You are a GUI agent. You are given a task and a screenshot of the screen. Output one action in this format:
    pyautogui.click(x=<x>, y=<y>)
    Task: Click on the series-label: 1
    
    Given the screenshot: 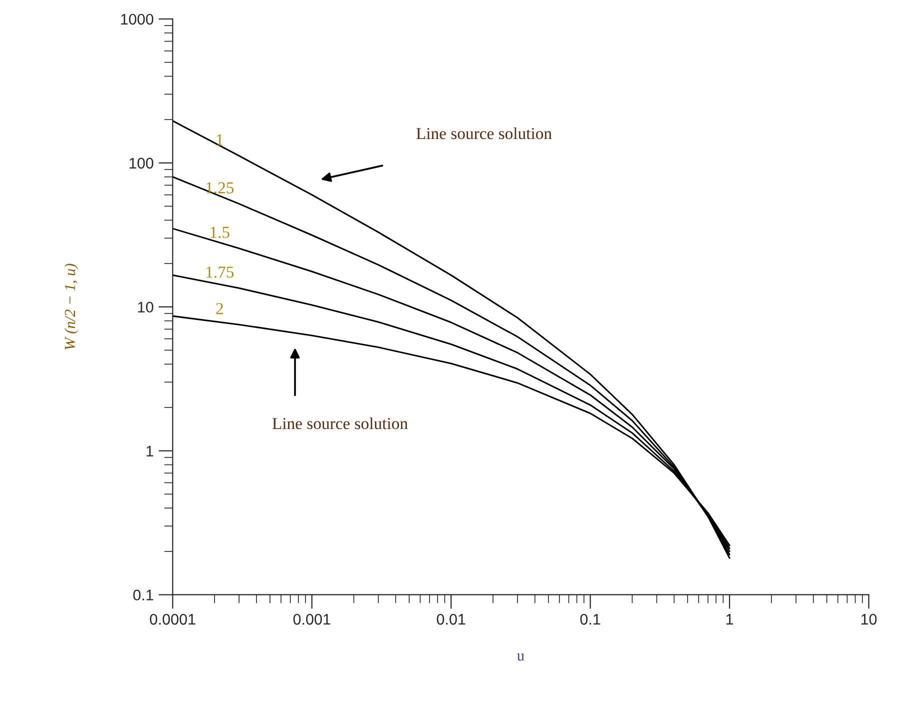 What is the action you would take?
    pyautogui.click(x=219, y=140)
    